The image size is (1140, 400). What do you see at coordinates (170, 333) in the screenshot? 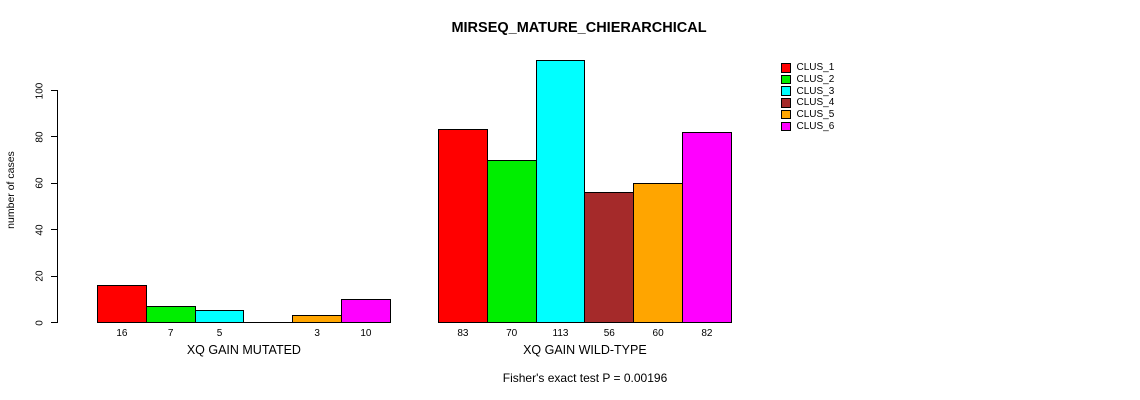
I see `bar-value-label: 7` at bounding box center [170, 333].